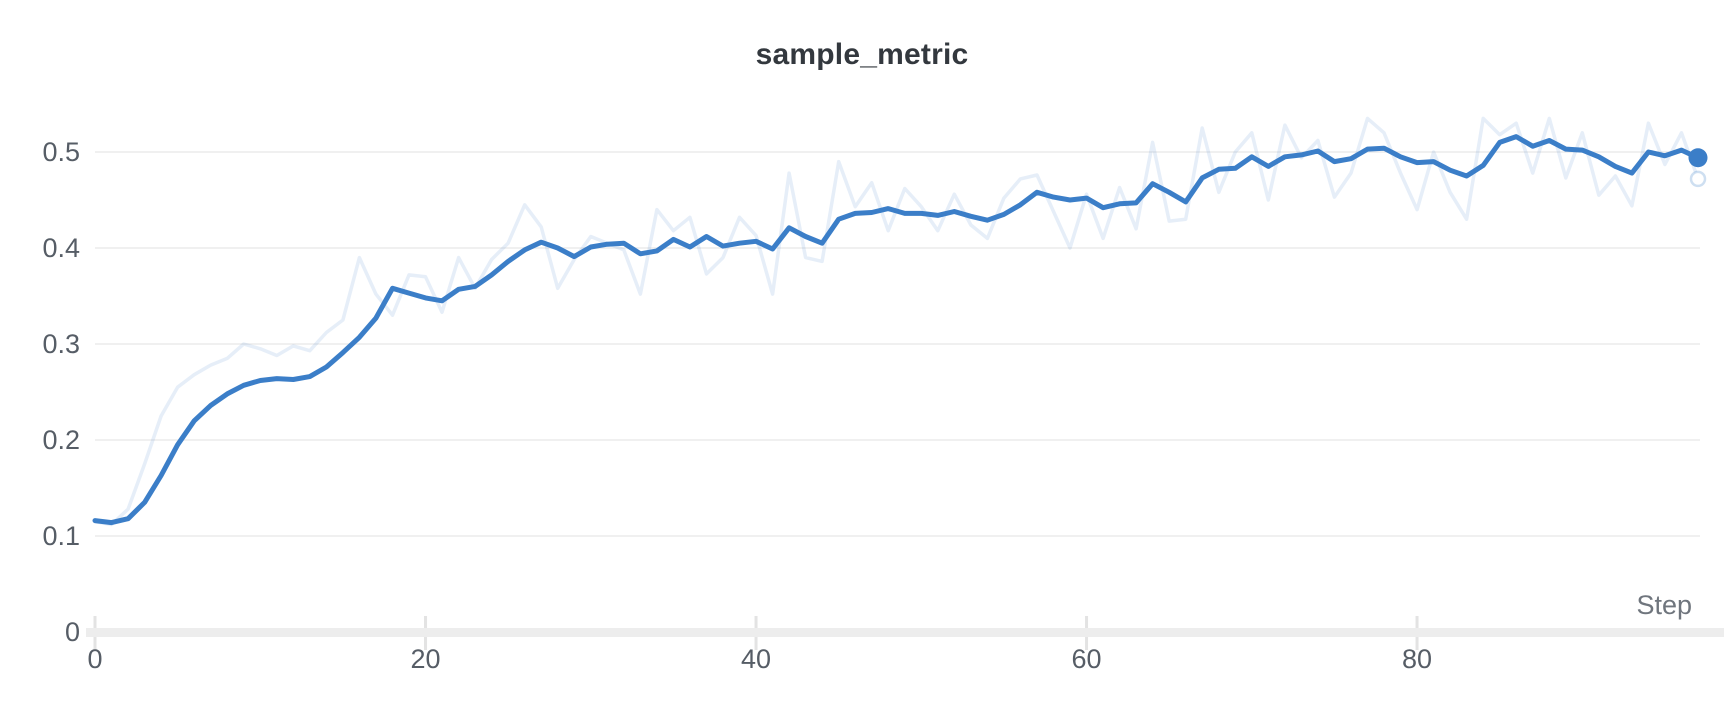  I want to click on y-axis-tick-label: 0.3, so click(61, 344).